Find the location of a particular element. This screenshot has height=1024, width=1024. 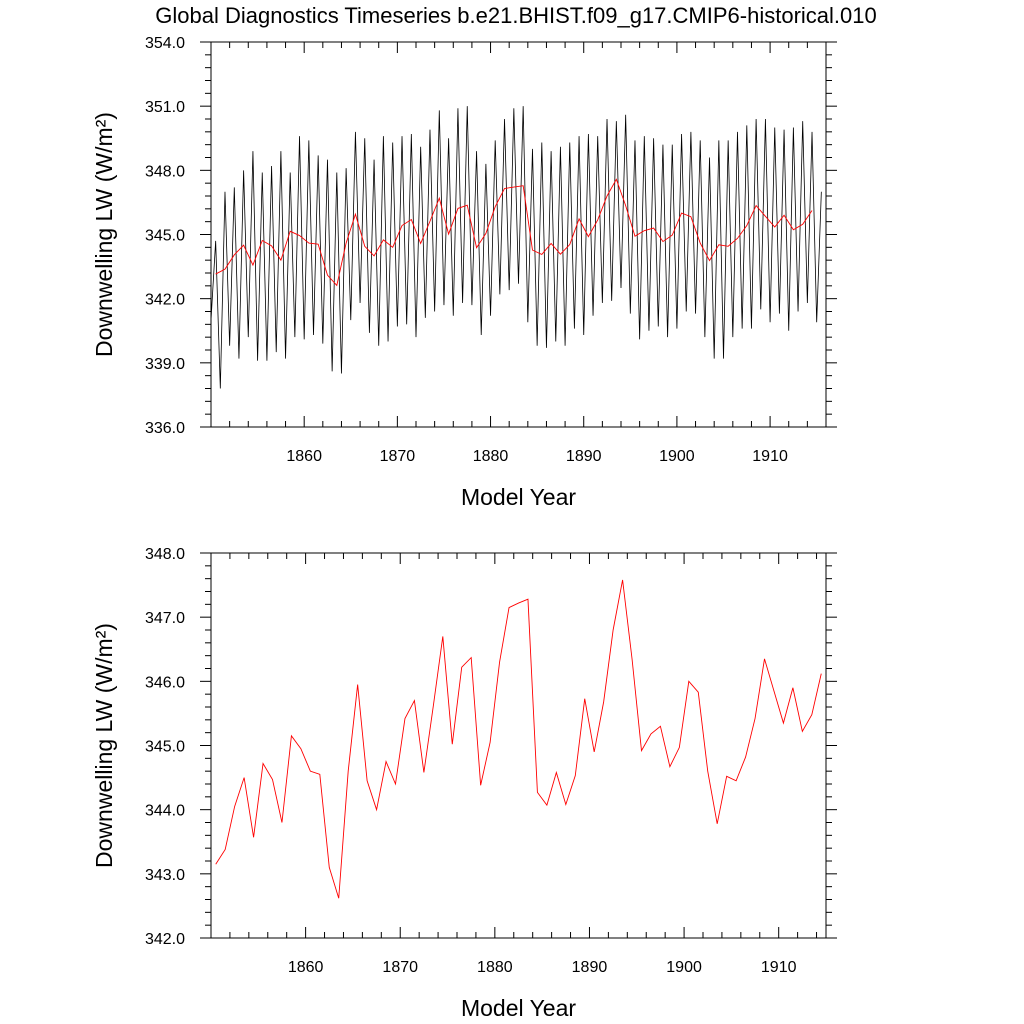

y-tick-label: 347.0 is located at coordinates (165, 618).